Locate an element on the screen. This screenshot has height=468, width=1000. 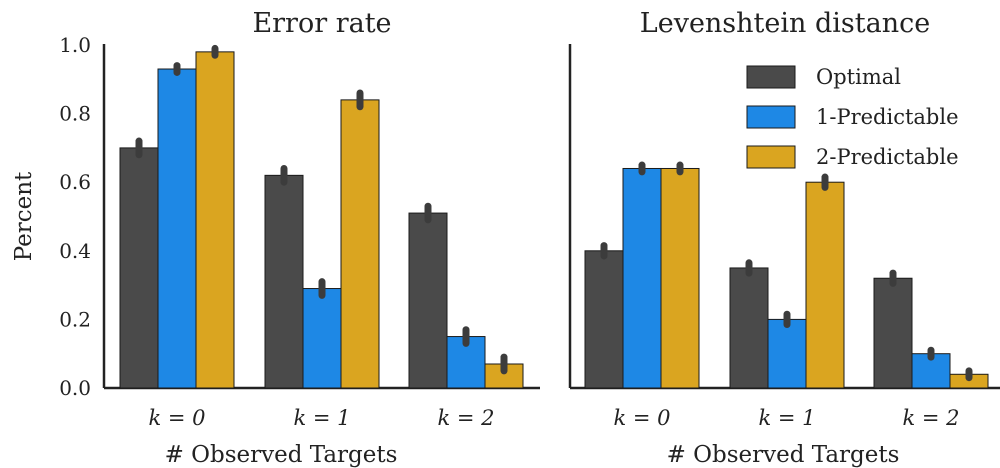
chart-title: Levenshtein distance is located at coordinates (785, 23).